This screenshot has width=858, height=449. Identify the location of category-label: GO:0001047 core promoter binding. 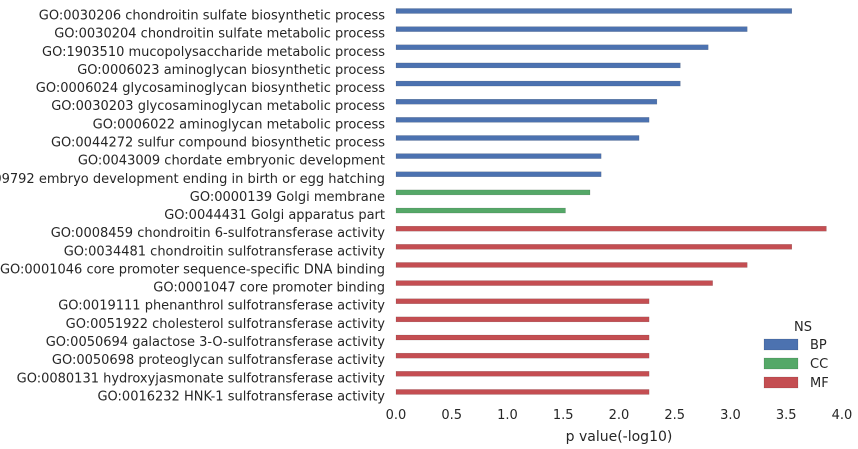
(269, 288).